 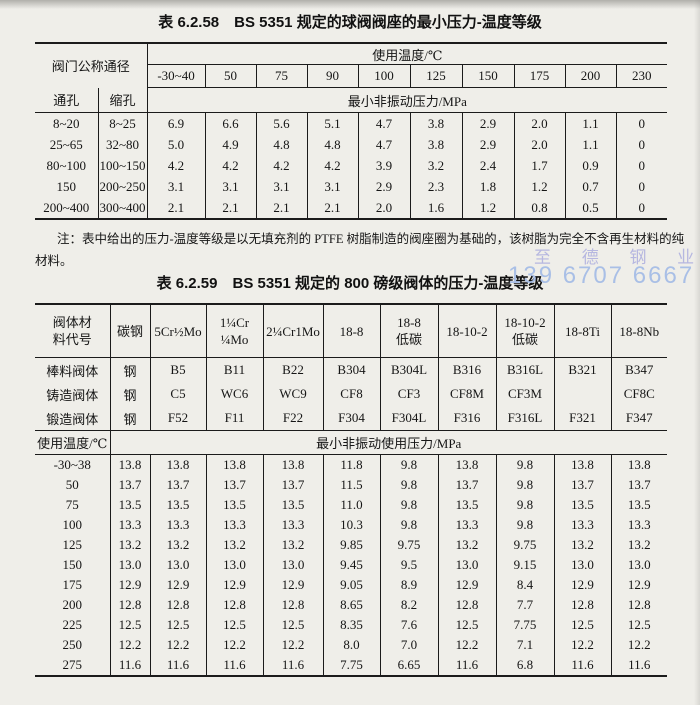 What do you see at coordinates (122, 144) in the screenshot?
I see `table-cell: 32~80` at bounding box center [122, 144].